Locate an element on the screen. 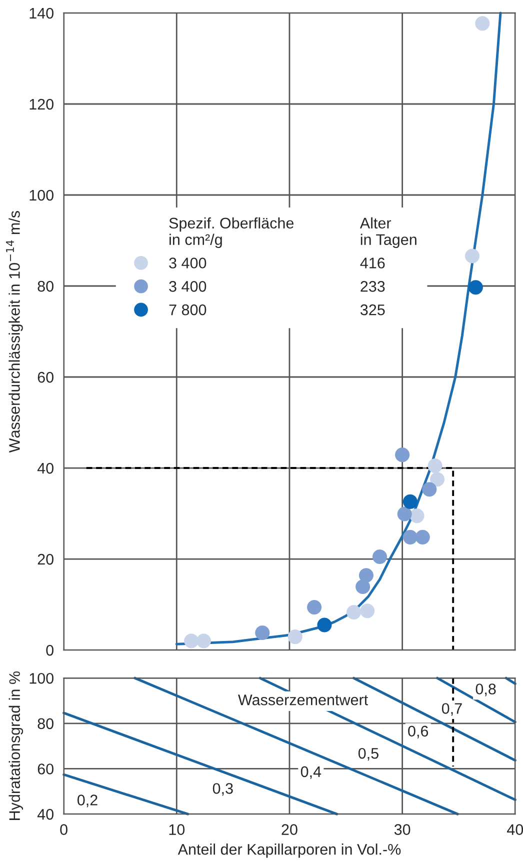 The height and width of the screenshot is (866, 523). y-axis-title: Wasserdurchlässigkeit in 10$^{−14}$ m/s is located at coordinates (14, 332).